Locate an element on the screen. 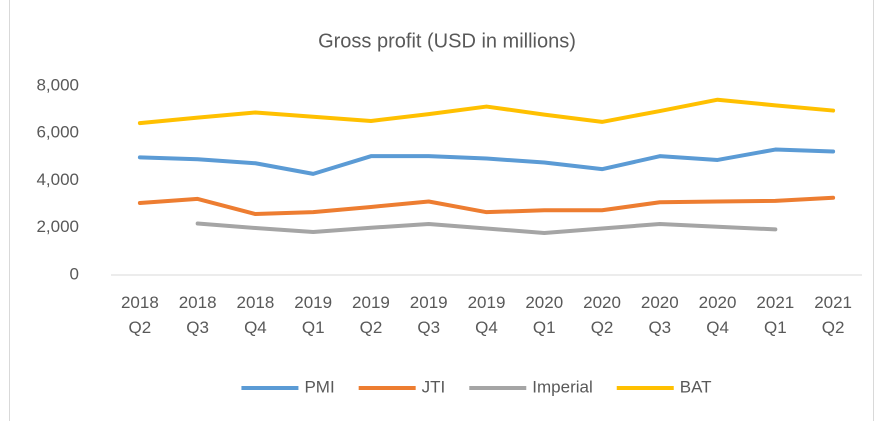 This screenshot has width=876, height=421. x-tick-label: 2018 Q4 is located at coordinates (255, 315).